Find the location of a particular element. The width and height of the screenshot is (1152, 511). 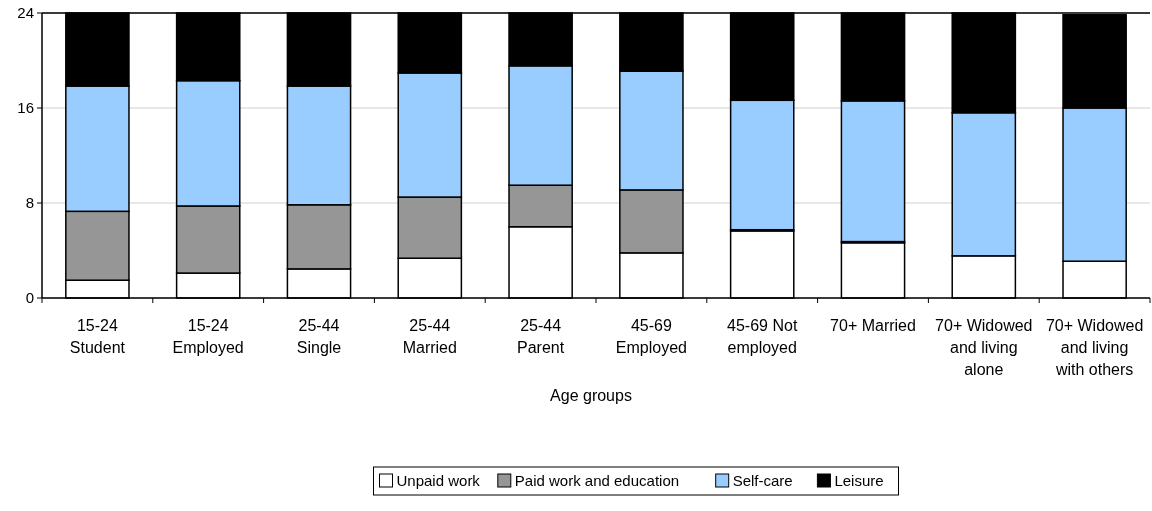

x-tick-label: 45-69 Employed is located at coordinates (651, 336).